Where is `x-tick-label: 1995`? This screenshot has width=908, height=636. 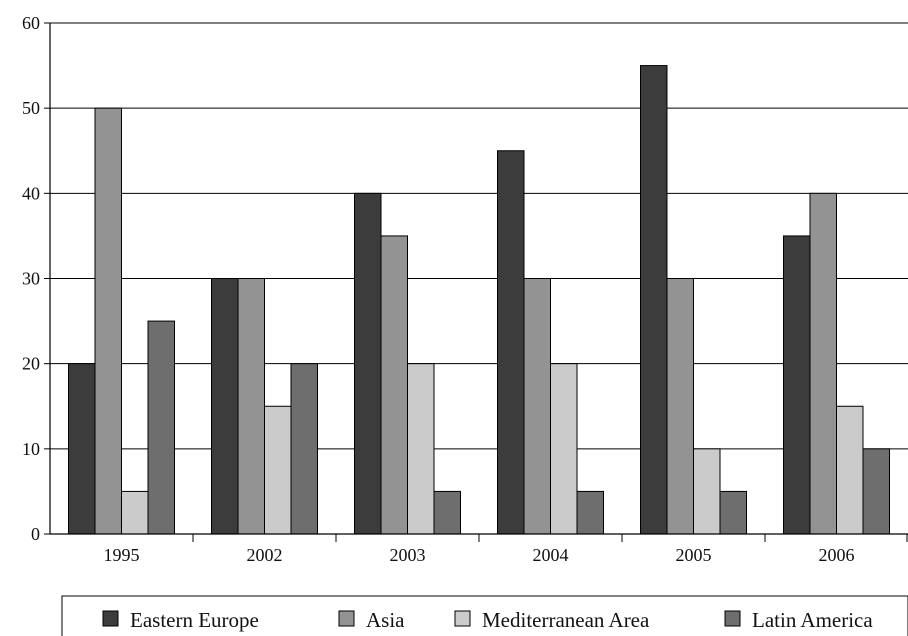 x-tick-label: 1995 is located at coordinates (122, 555).